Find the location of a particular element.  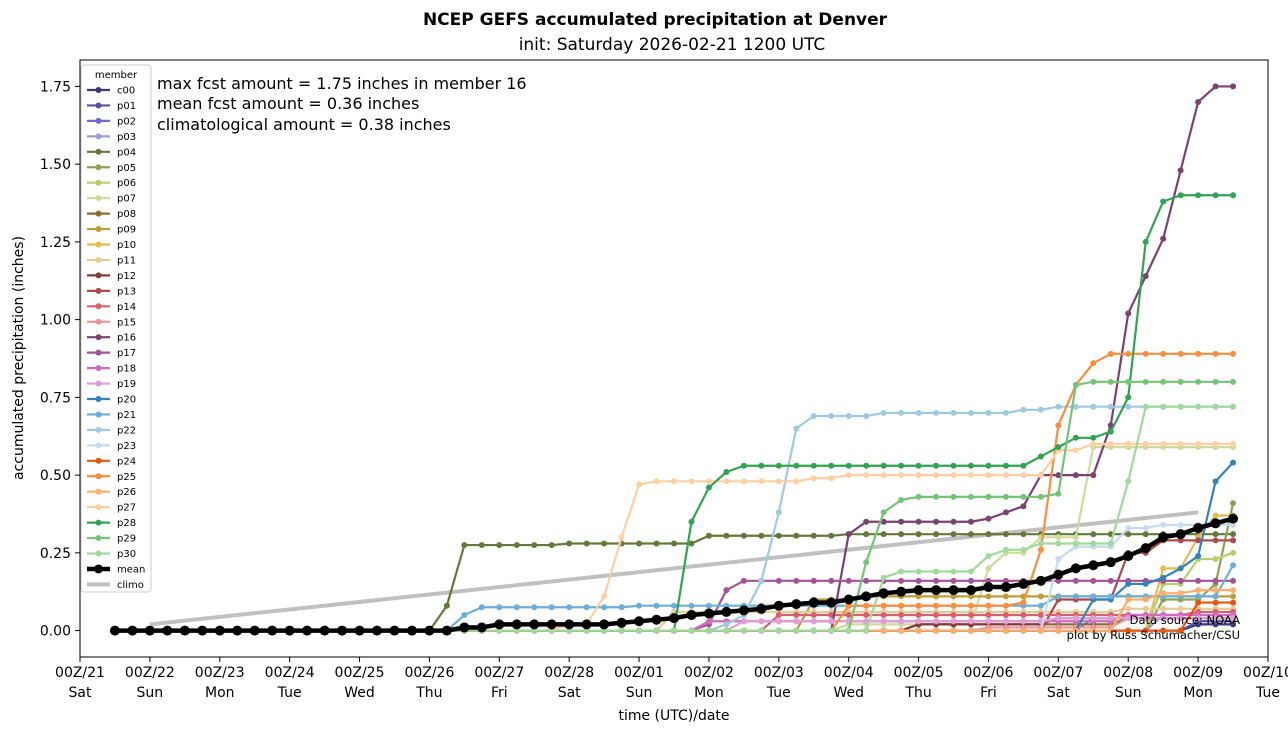

x-tick-label: 00Z/02 is located at coordinates (709, 673).